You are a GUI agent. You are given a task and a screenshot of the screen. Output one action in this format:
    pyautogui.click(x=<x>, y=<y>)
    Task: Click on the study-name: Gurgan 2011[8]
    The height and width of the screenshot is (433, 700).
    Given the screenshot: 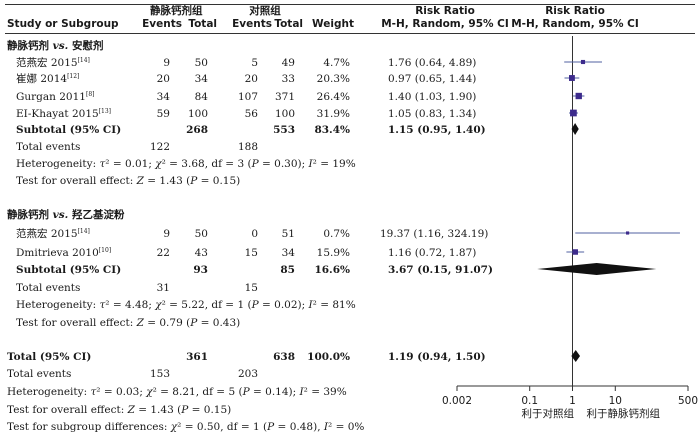 What is the action you would take?
    pyautogui.click(x=55, y=97)
    